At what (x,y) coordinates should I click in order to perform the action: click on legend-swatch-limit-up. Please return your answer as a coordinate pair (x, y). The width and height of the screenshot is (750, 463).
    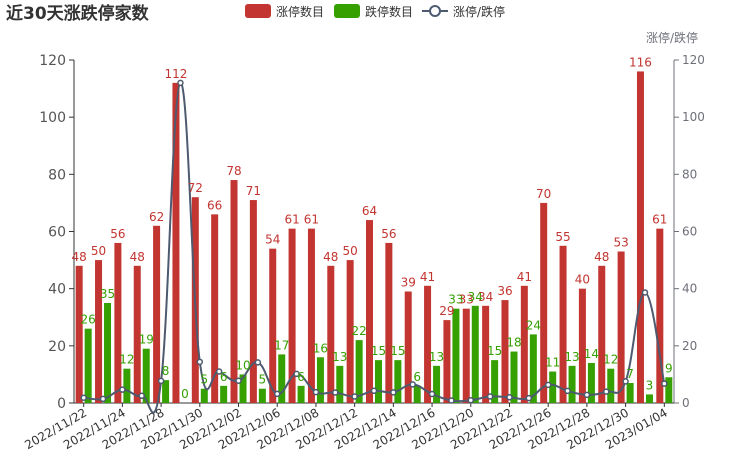
    Looking at the image, I should click on (258, 11).